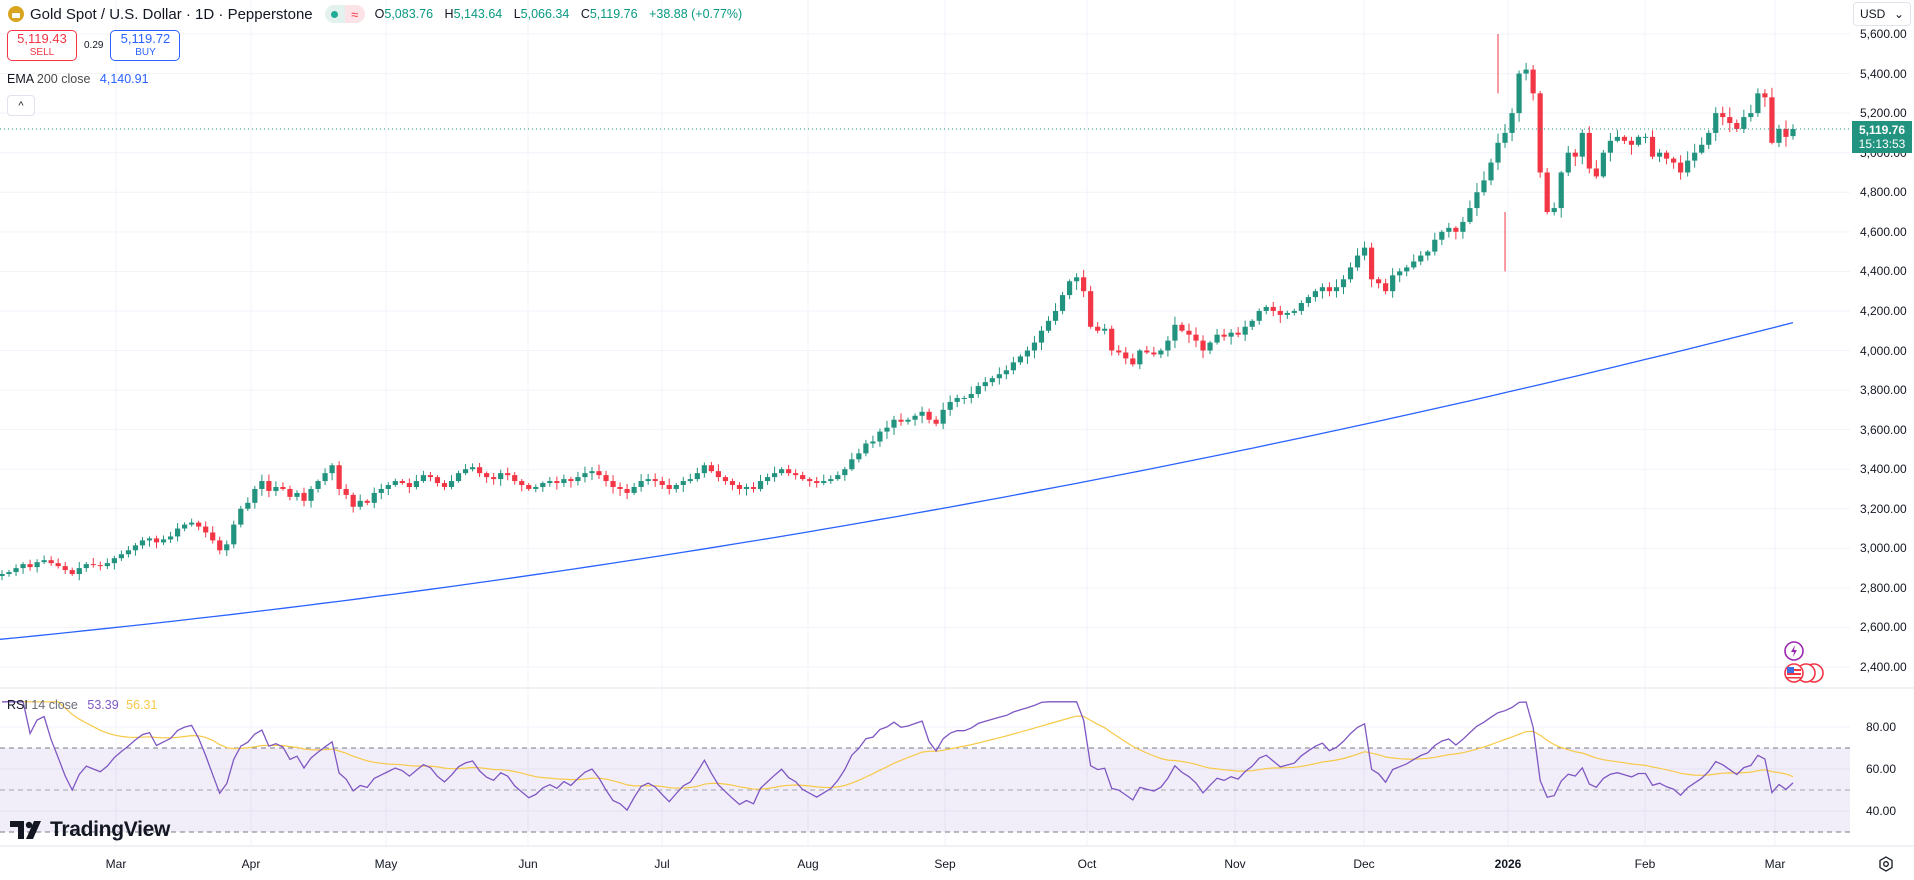  What do you see at coordinates (1883, 667) in the screenshot?
I see `price-axis-label: 2,400.00` at bounding box center [1883, 667].